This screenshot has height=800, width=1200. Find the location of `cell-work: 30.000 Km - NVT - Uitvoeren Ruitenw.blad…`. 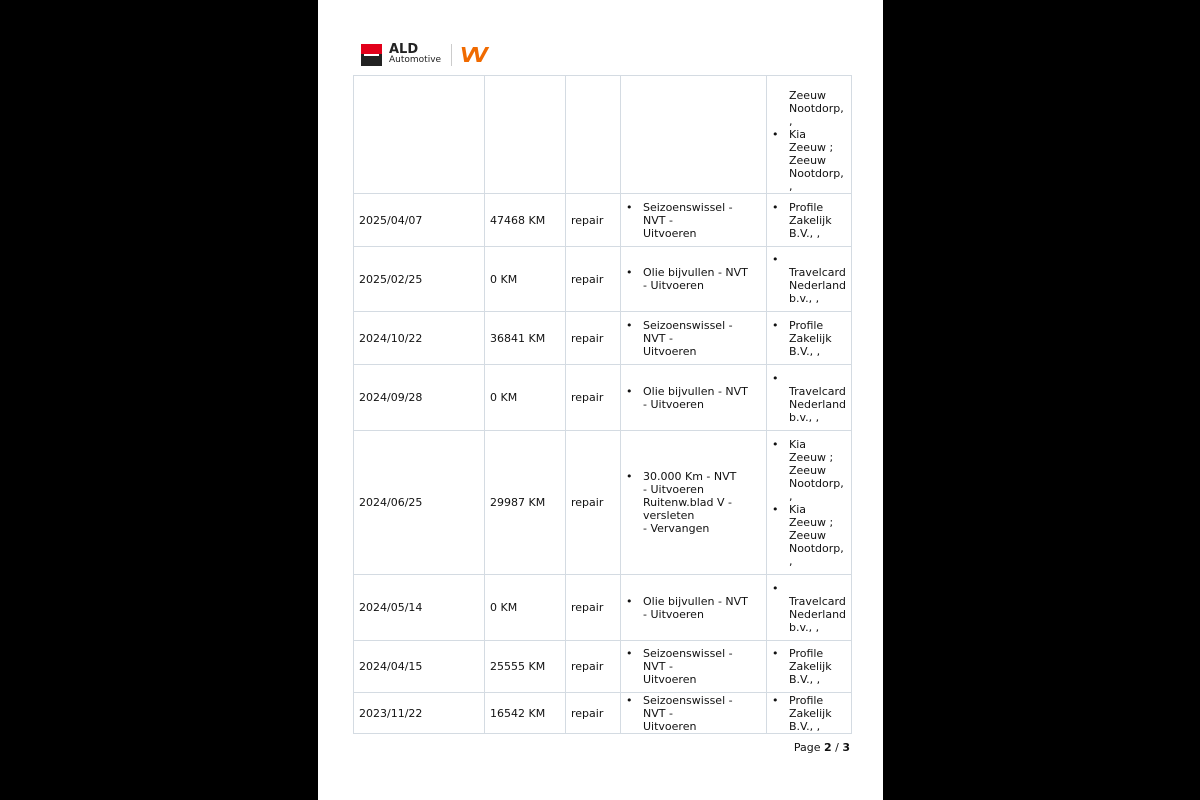

cell-work: 30.000 Km - NVT - Uitvoeren Ruitenw.blad… is located at coordinates (693, 502).